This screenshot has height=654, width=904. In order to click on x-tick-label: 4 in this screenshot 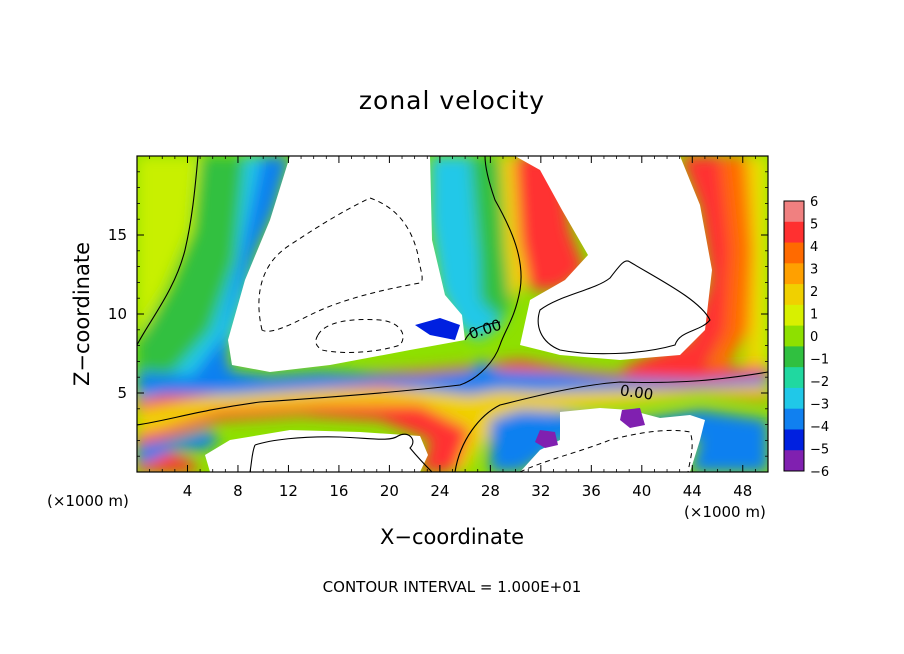, I will do `click(188, 491)`.